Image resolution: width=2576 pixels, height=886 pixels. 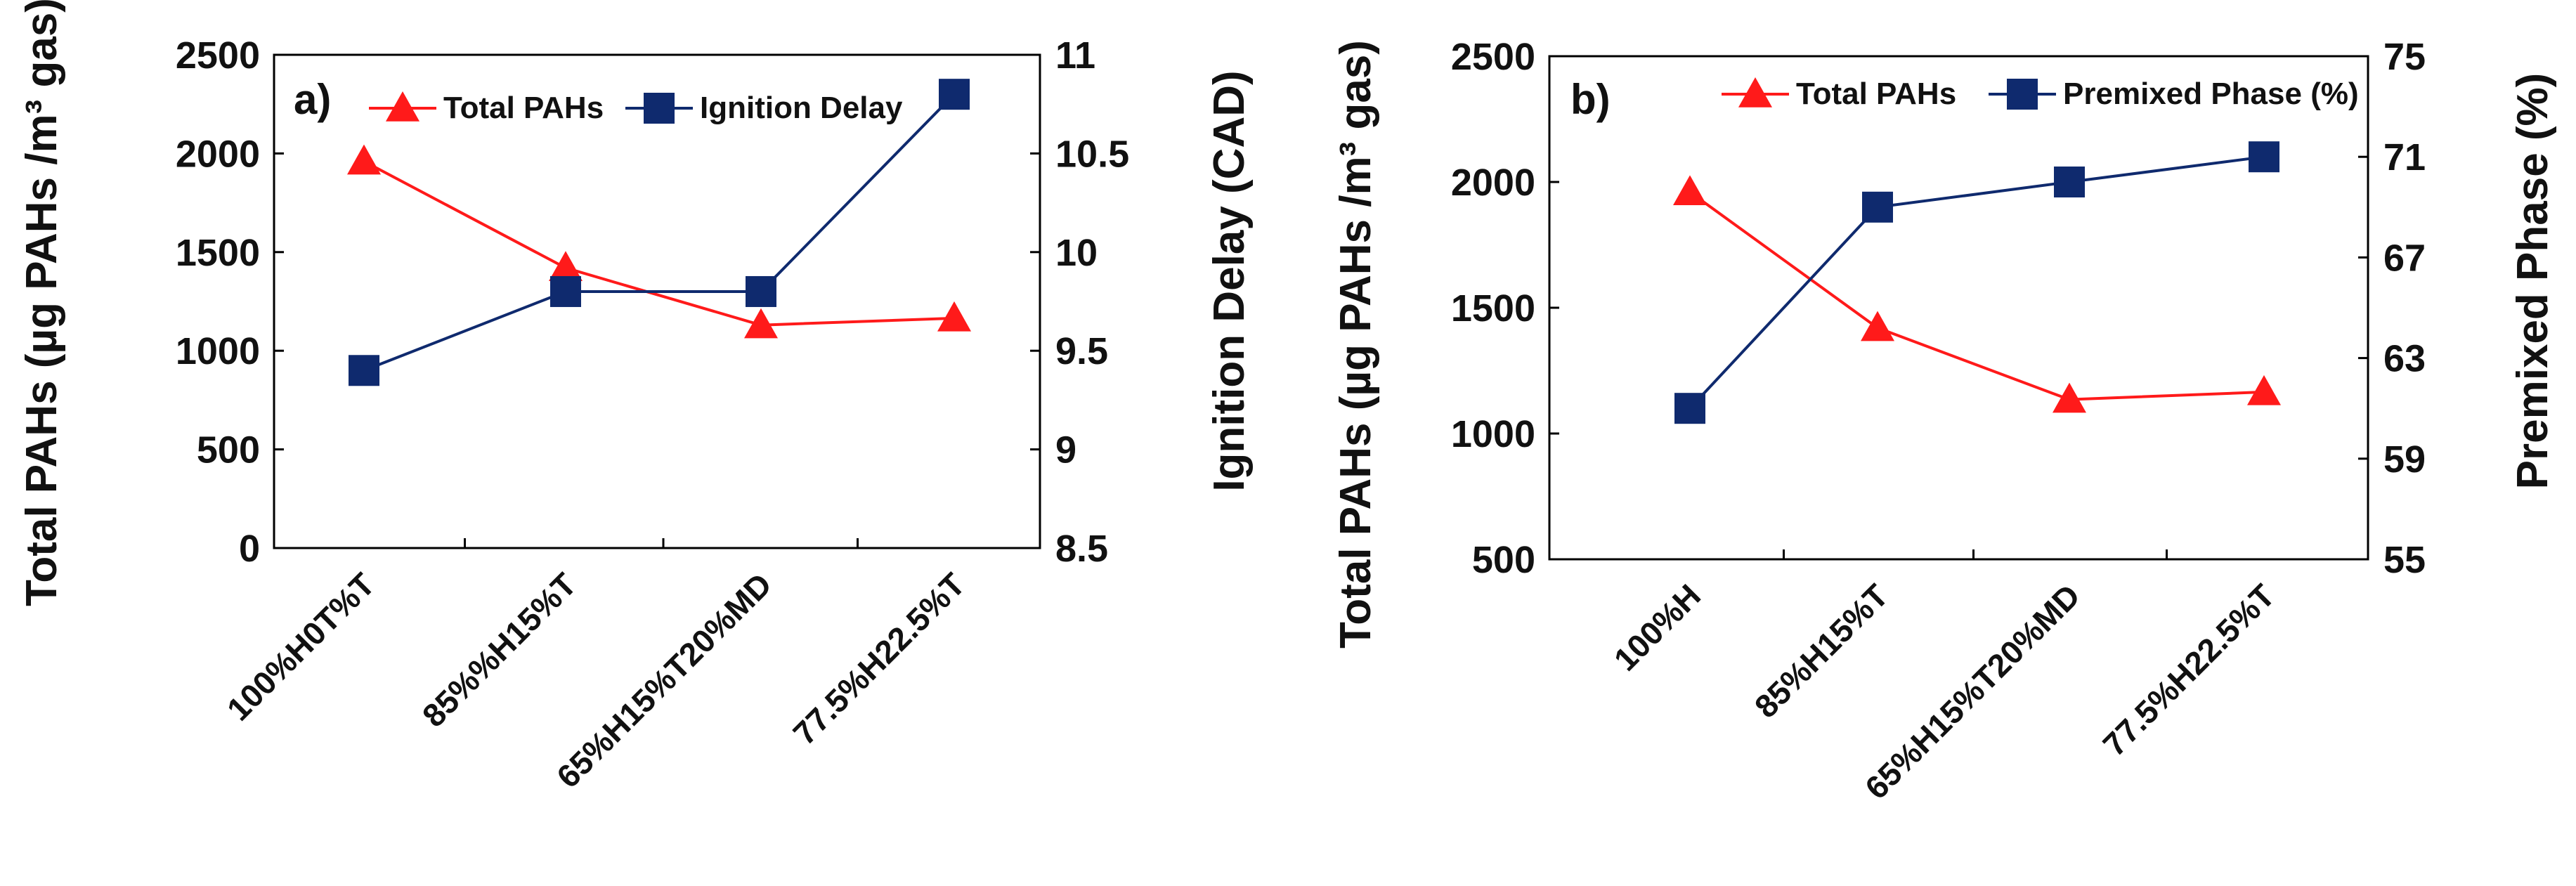 I want to click on right-tick-label: 63, so click(x=2404, y=359).